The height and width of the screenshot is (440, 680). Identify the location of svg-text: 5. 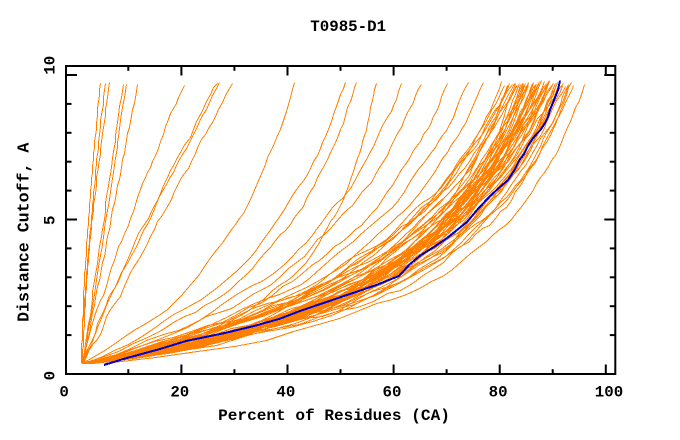
(51, 220).